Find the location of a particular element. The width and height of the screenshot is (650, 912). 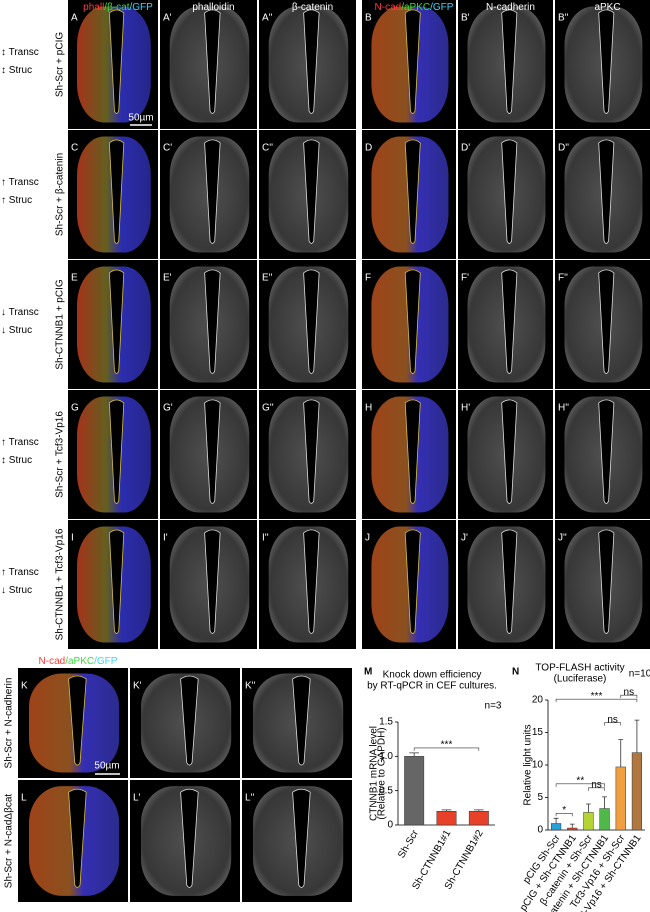

condition: ↓ Transc is located at coordinates (20, 312).